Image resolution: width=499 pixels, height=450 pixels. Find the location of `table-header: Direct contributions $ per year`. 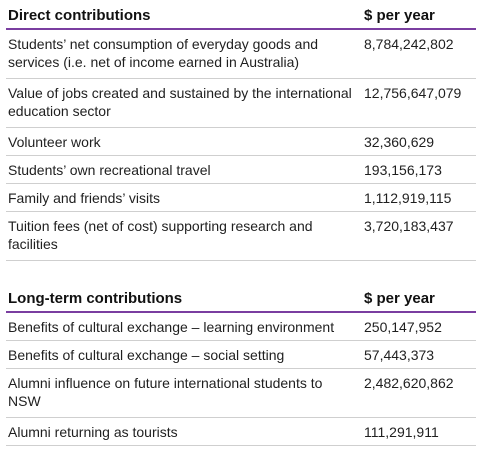

table-header: Direct contributions $ per year is located at coordinates (241, 15).